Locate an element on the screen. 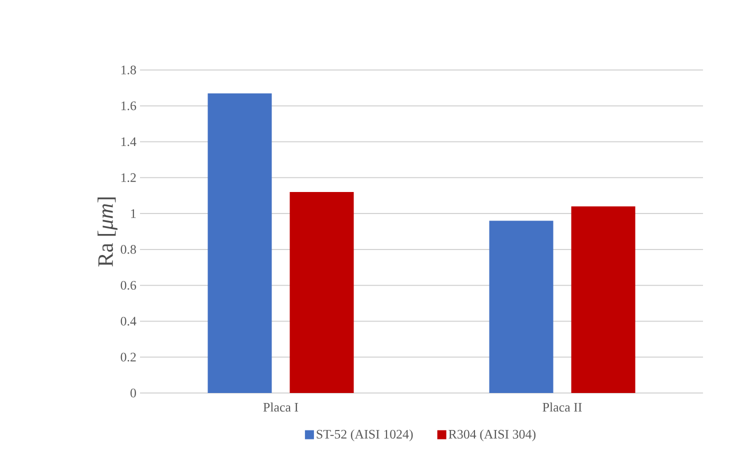  y-tick-label: 0.6 is located at coordinates (128, 285).